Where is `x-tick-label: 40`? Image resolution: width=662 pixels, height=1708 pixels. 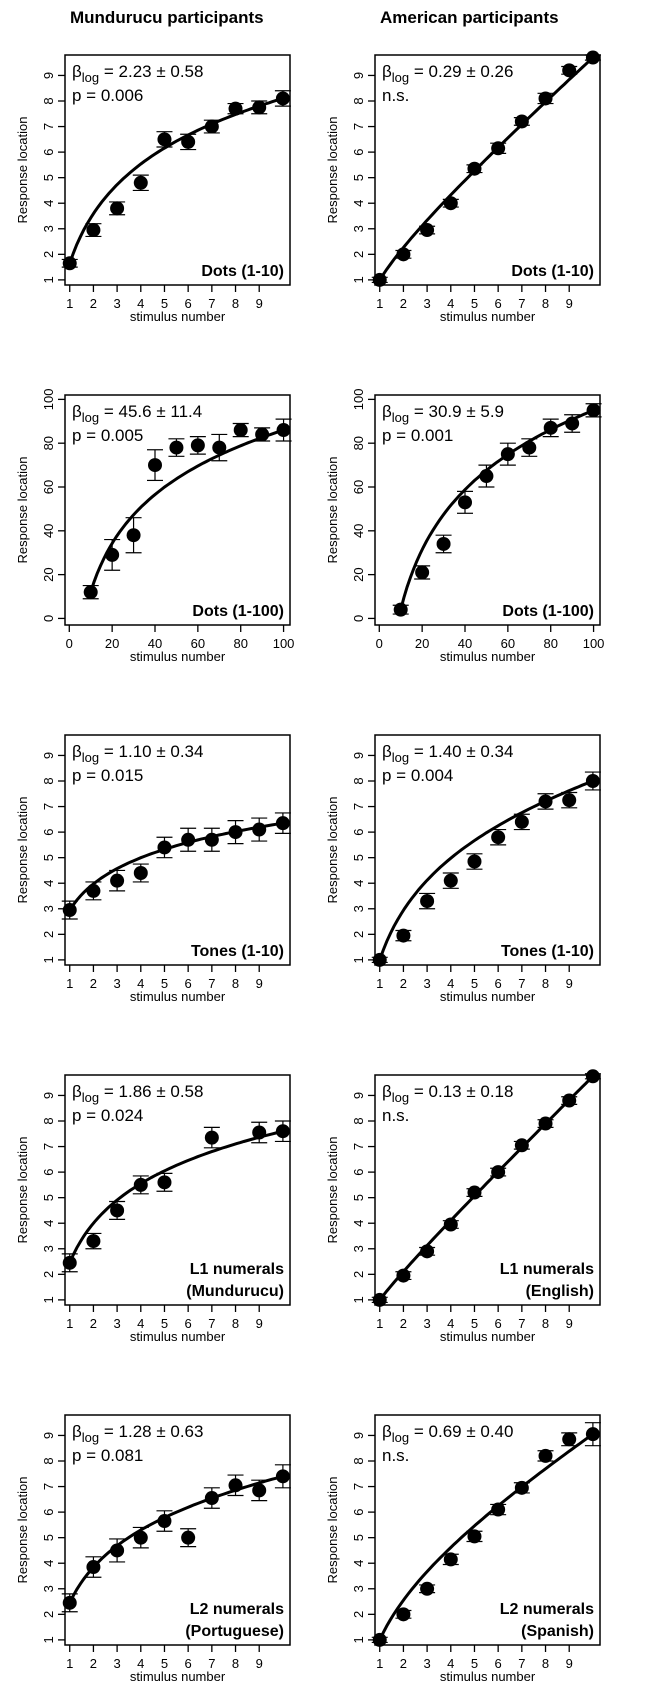
x-tick-label: 40 is located at coordinates (465, 643).